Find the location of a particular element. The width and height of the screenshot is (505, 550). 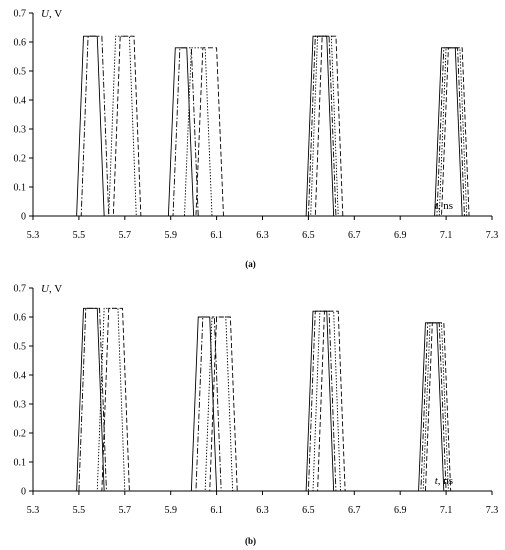

panel-caption: (a) is located at coordinates (250, 264).